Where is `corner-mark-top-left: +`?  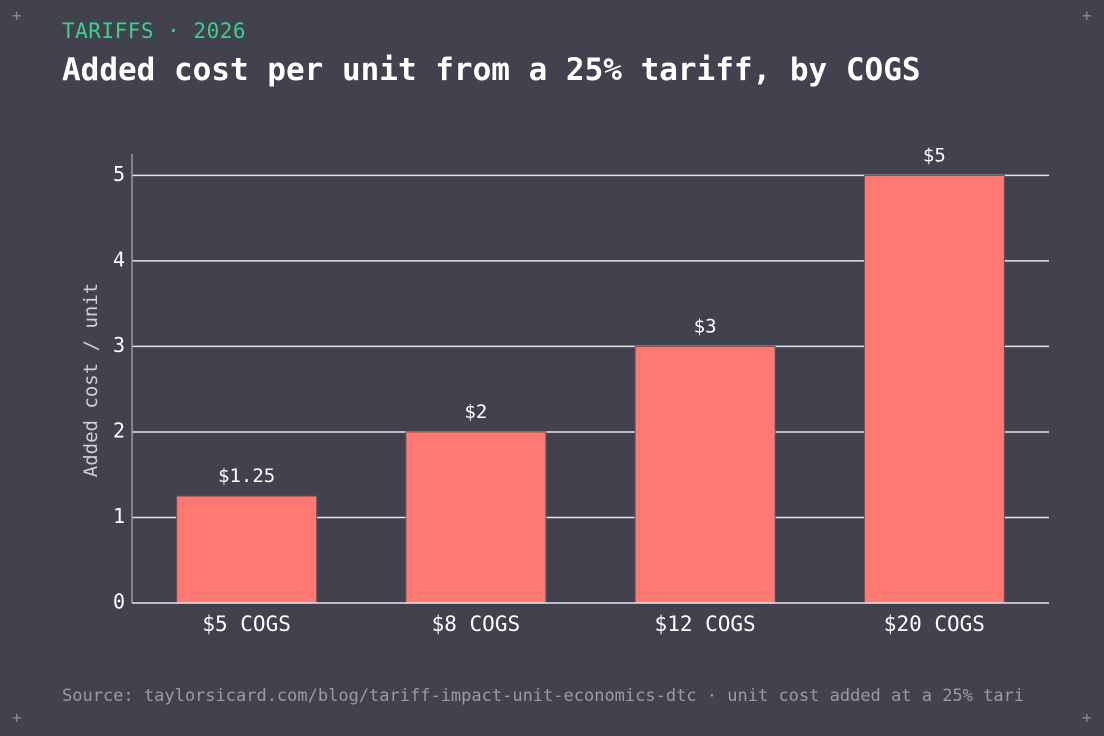
corner-mark-top-left: + is located at coordinates (17, 15).